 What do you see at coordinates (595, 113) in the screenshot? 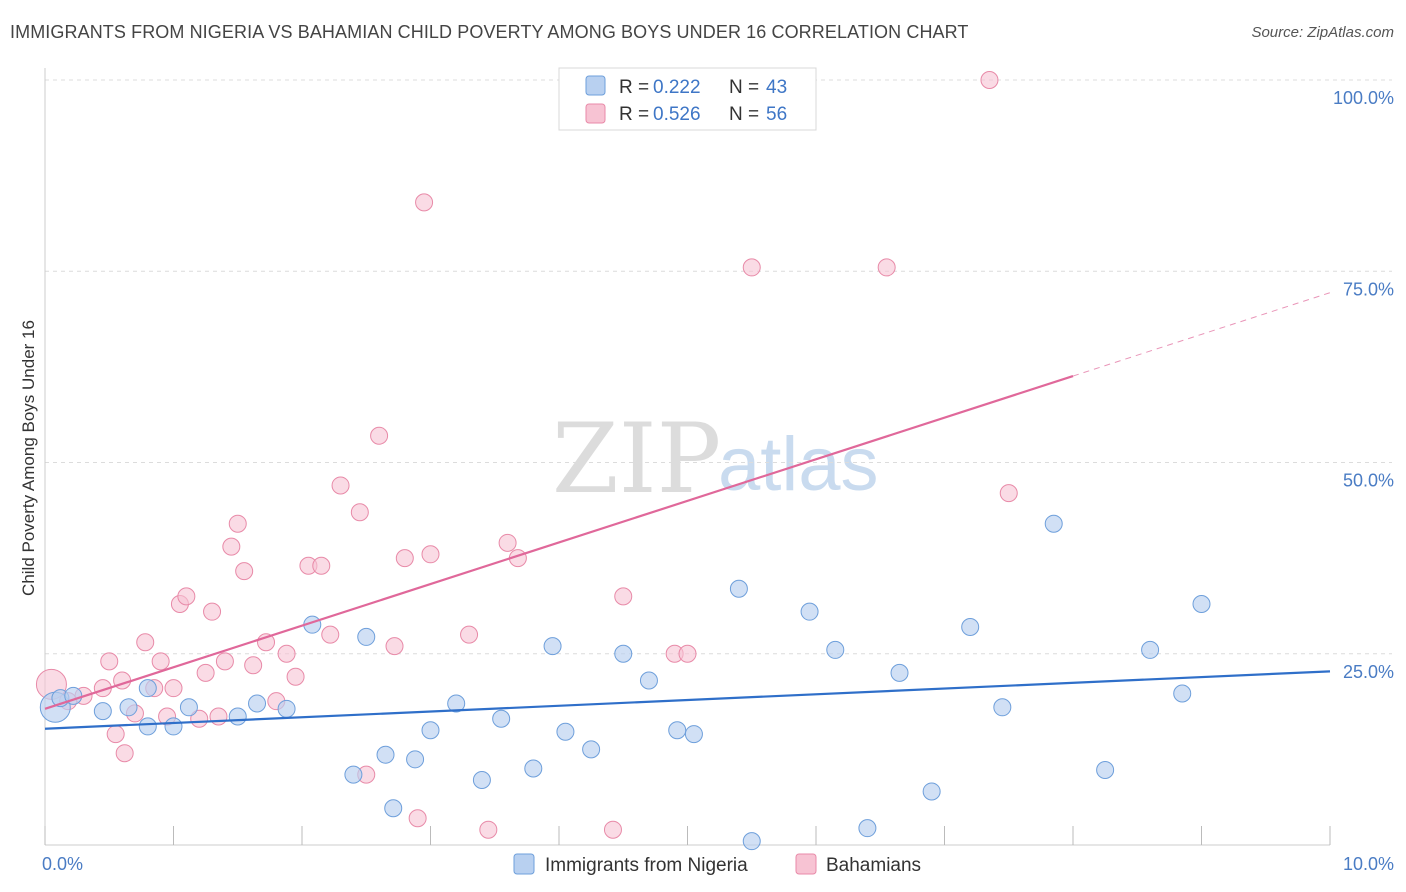
I see `legend-swatch-bahamians` at bounding box center [595, 113].